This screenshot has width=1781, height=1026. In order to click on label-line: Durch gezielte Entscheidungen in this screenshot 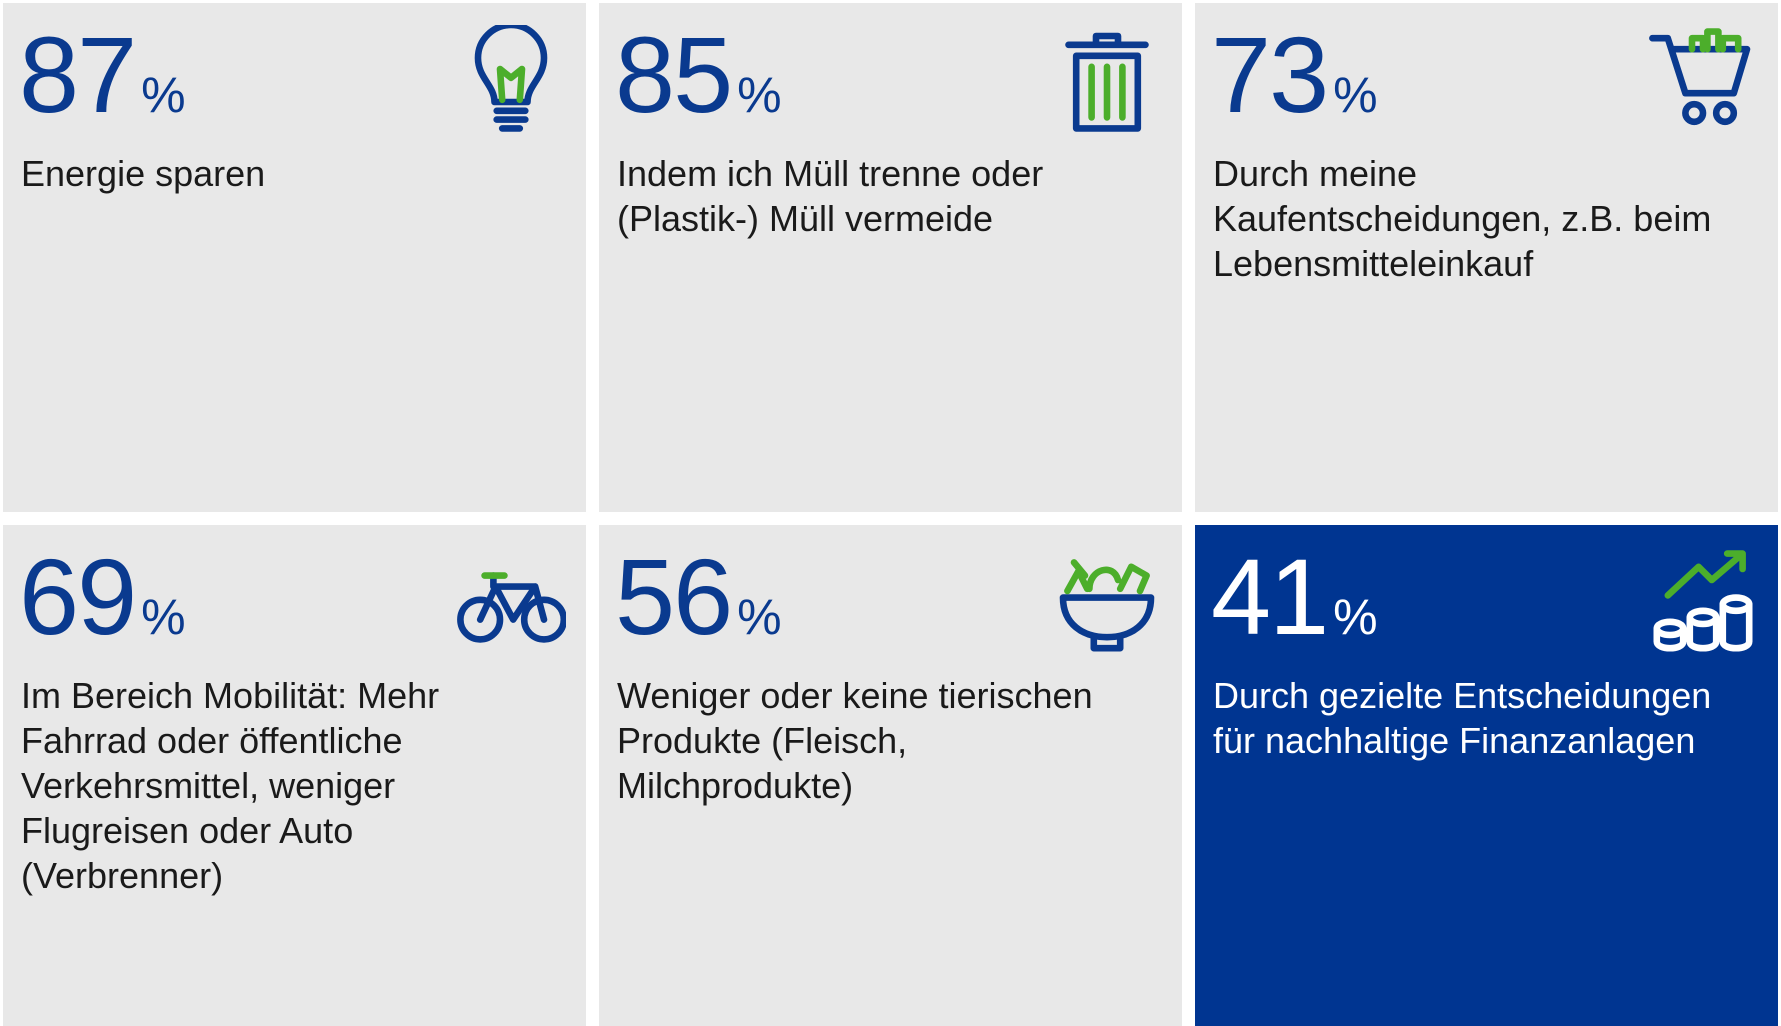, I will do `click(1462, 695)`.